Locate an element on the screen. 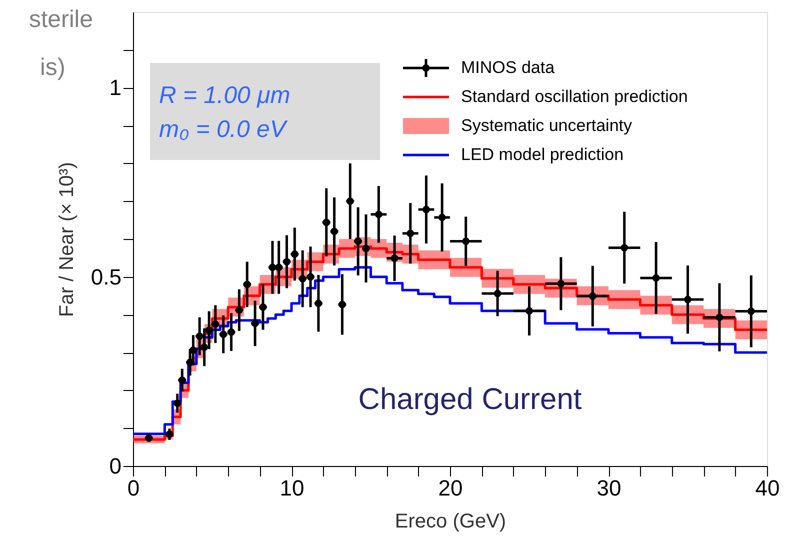 The width and height of the screenshot is (792, 550). x-tick-label: 10 is located at coordinates (292, 488).